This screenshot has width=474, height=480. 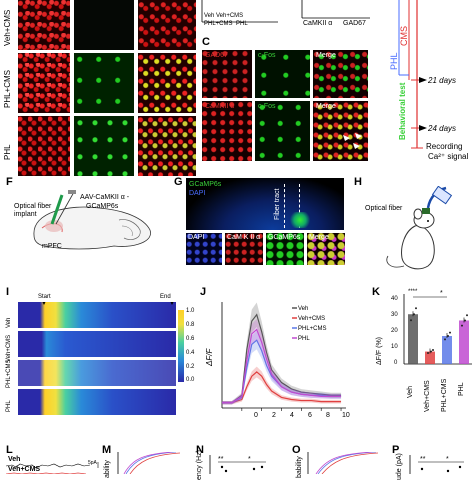 I want to click on top-legend-phl: PHL, so click(x=242, y=24).